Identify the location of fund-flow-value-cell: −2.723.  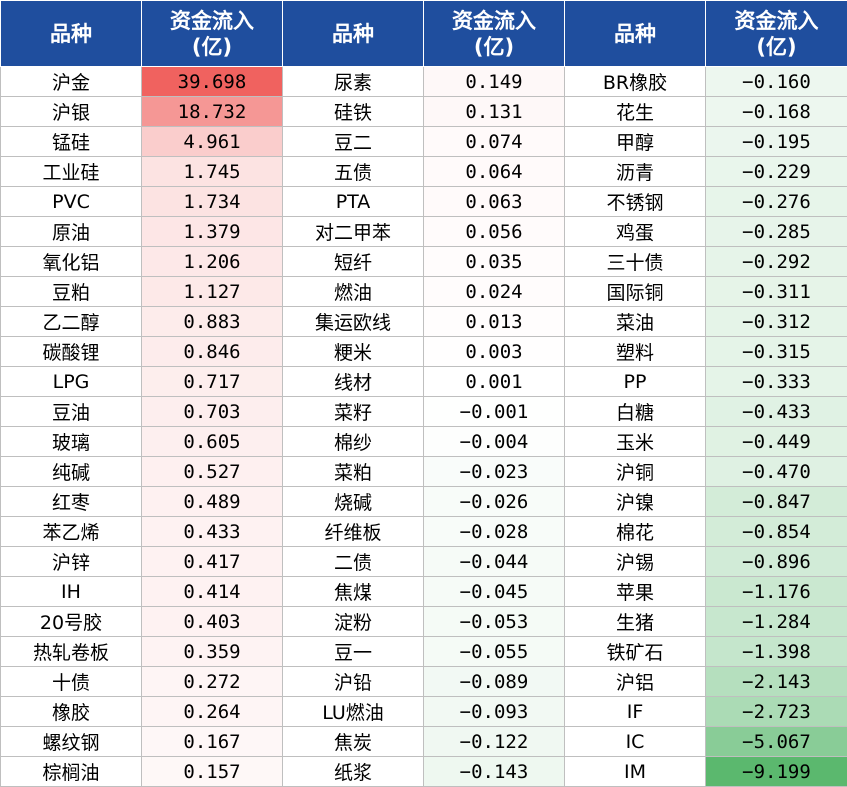
(776, 711).